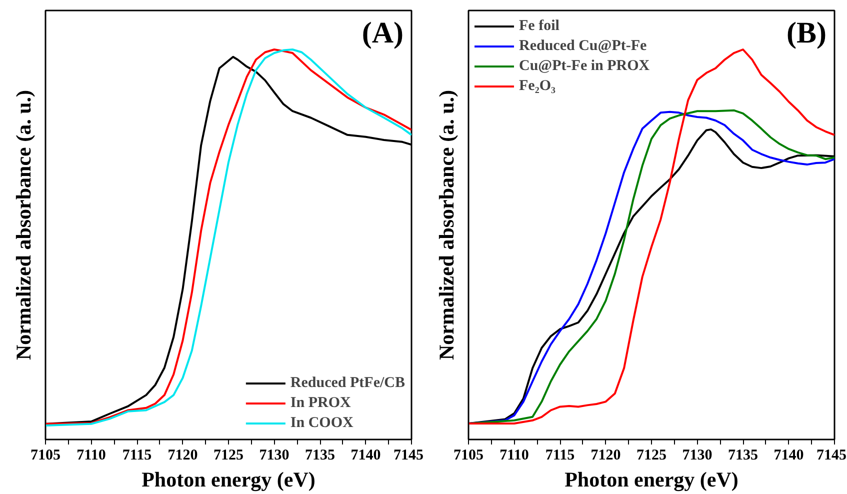  I want to click on legend-label: Fe foil, so click(539, 26).